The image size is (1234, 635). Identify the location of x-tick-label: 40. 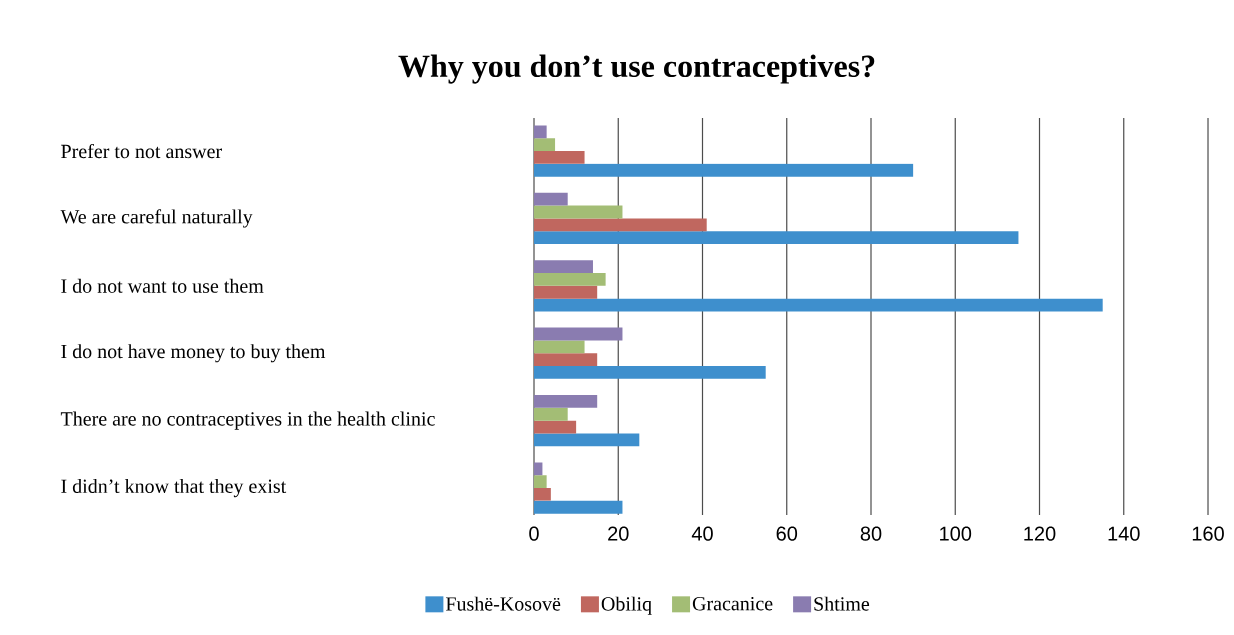
(702, 533).